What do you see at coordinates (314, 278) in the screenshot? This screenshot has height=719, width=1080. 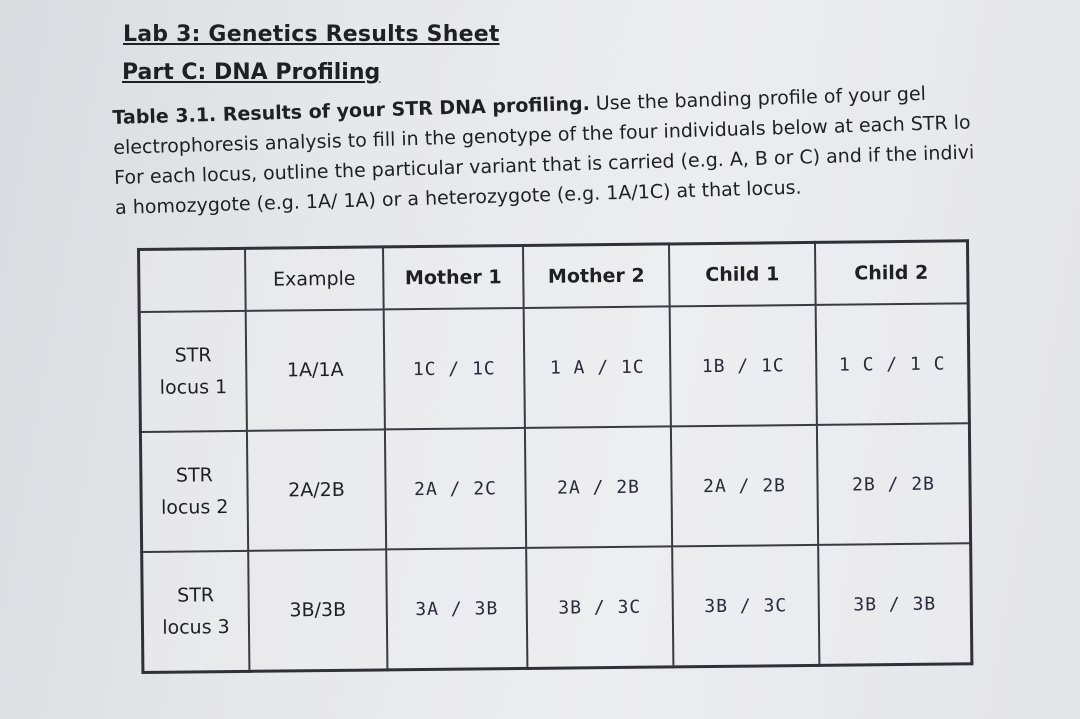 I see `header-example: Example` at bounding box center [314, 278].